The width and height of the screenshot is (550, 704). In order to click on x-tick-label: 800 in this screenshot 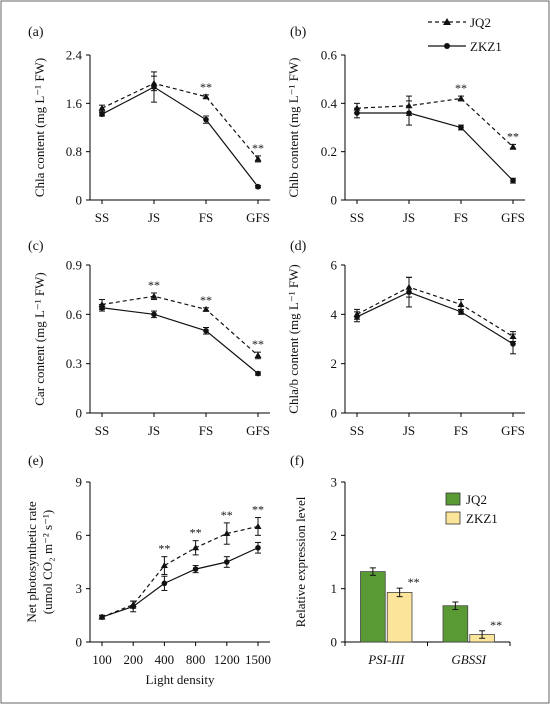, I will do `click(196, 659)`.